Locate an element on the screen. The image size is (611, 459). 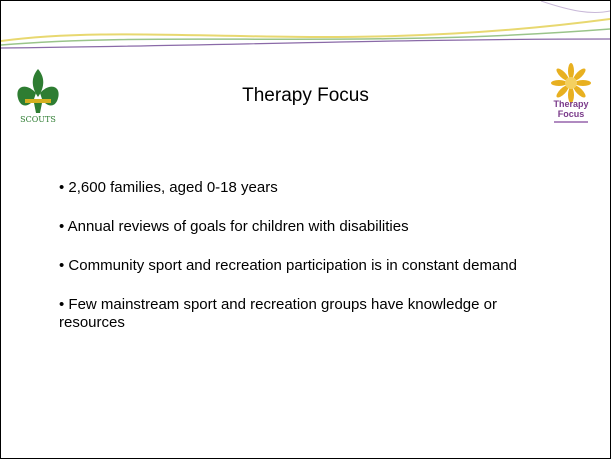
scouts-logo: SCOUTS is located at coordinates (38, 96).